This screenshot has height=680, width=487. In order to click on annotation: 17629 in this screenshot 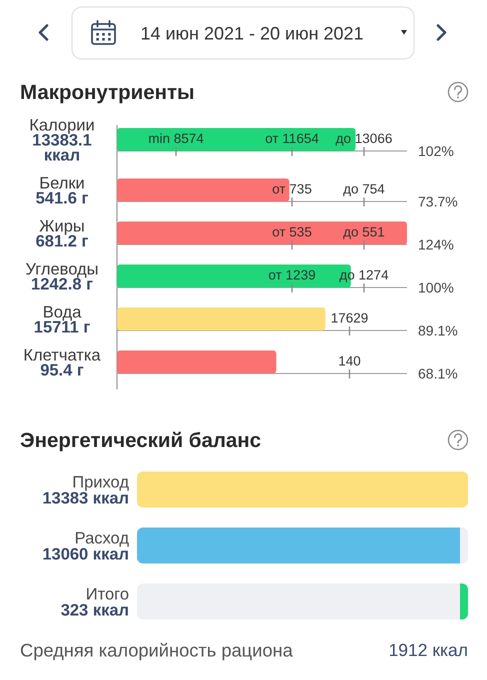, I will do `click(349, 318)`.